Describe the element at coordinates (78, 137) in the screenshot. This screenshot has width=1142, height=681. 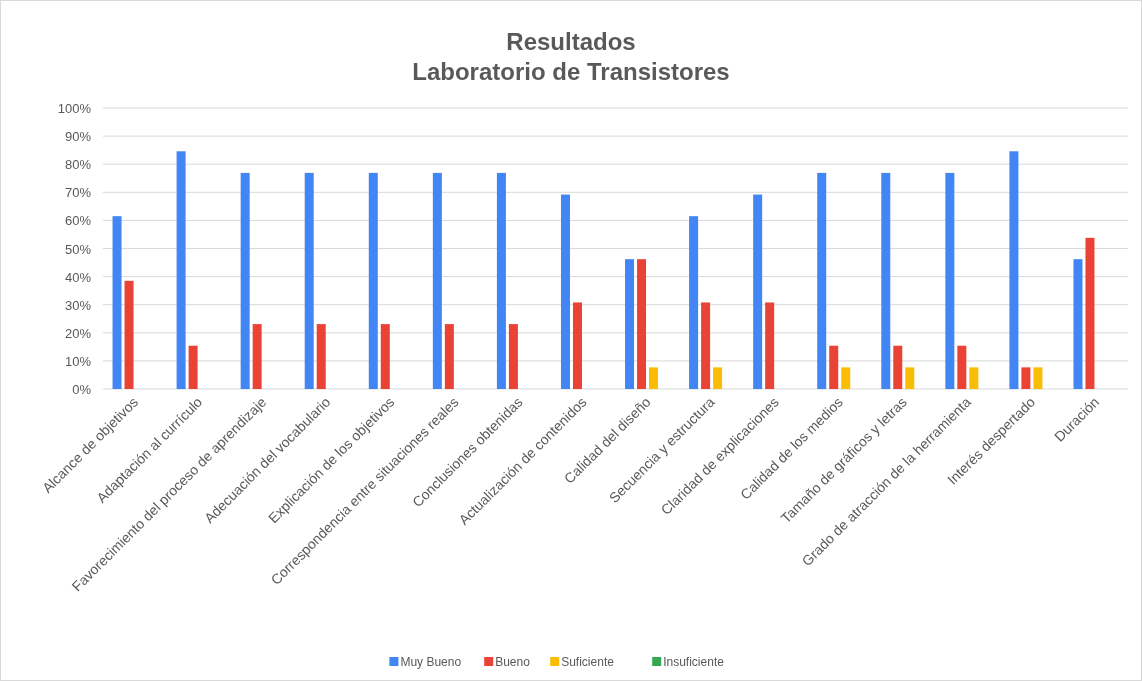
I see `y-tick-label: 90%` at that location.